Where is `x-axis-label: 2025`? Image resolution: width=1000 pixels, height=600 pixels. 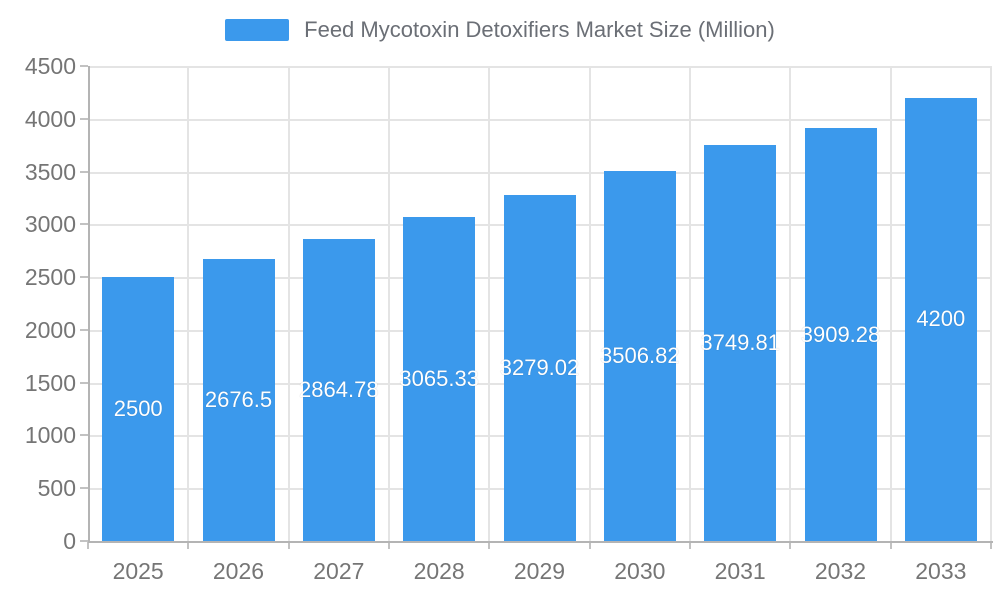
x-axis-label: 2025 is located at coordinates (138, 571).